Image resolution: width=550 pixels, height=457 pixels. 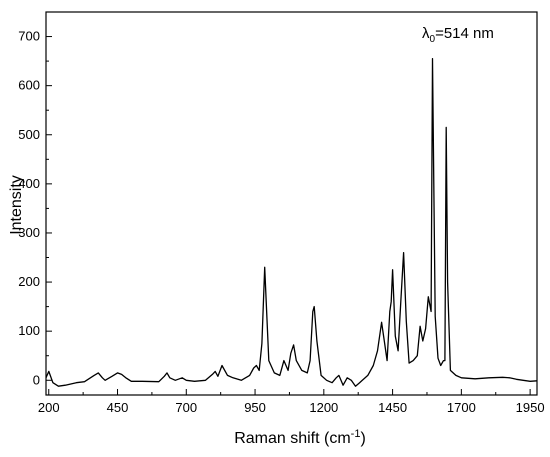 I want to click on x-tick-label-6: 1700, so click(x=461, y=407).